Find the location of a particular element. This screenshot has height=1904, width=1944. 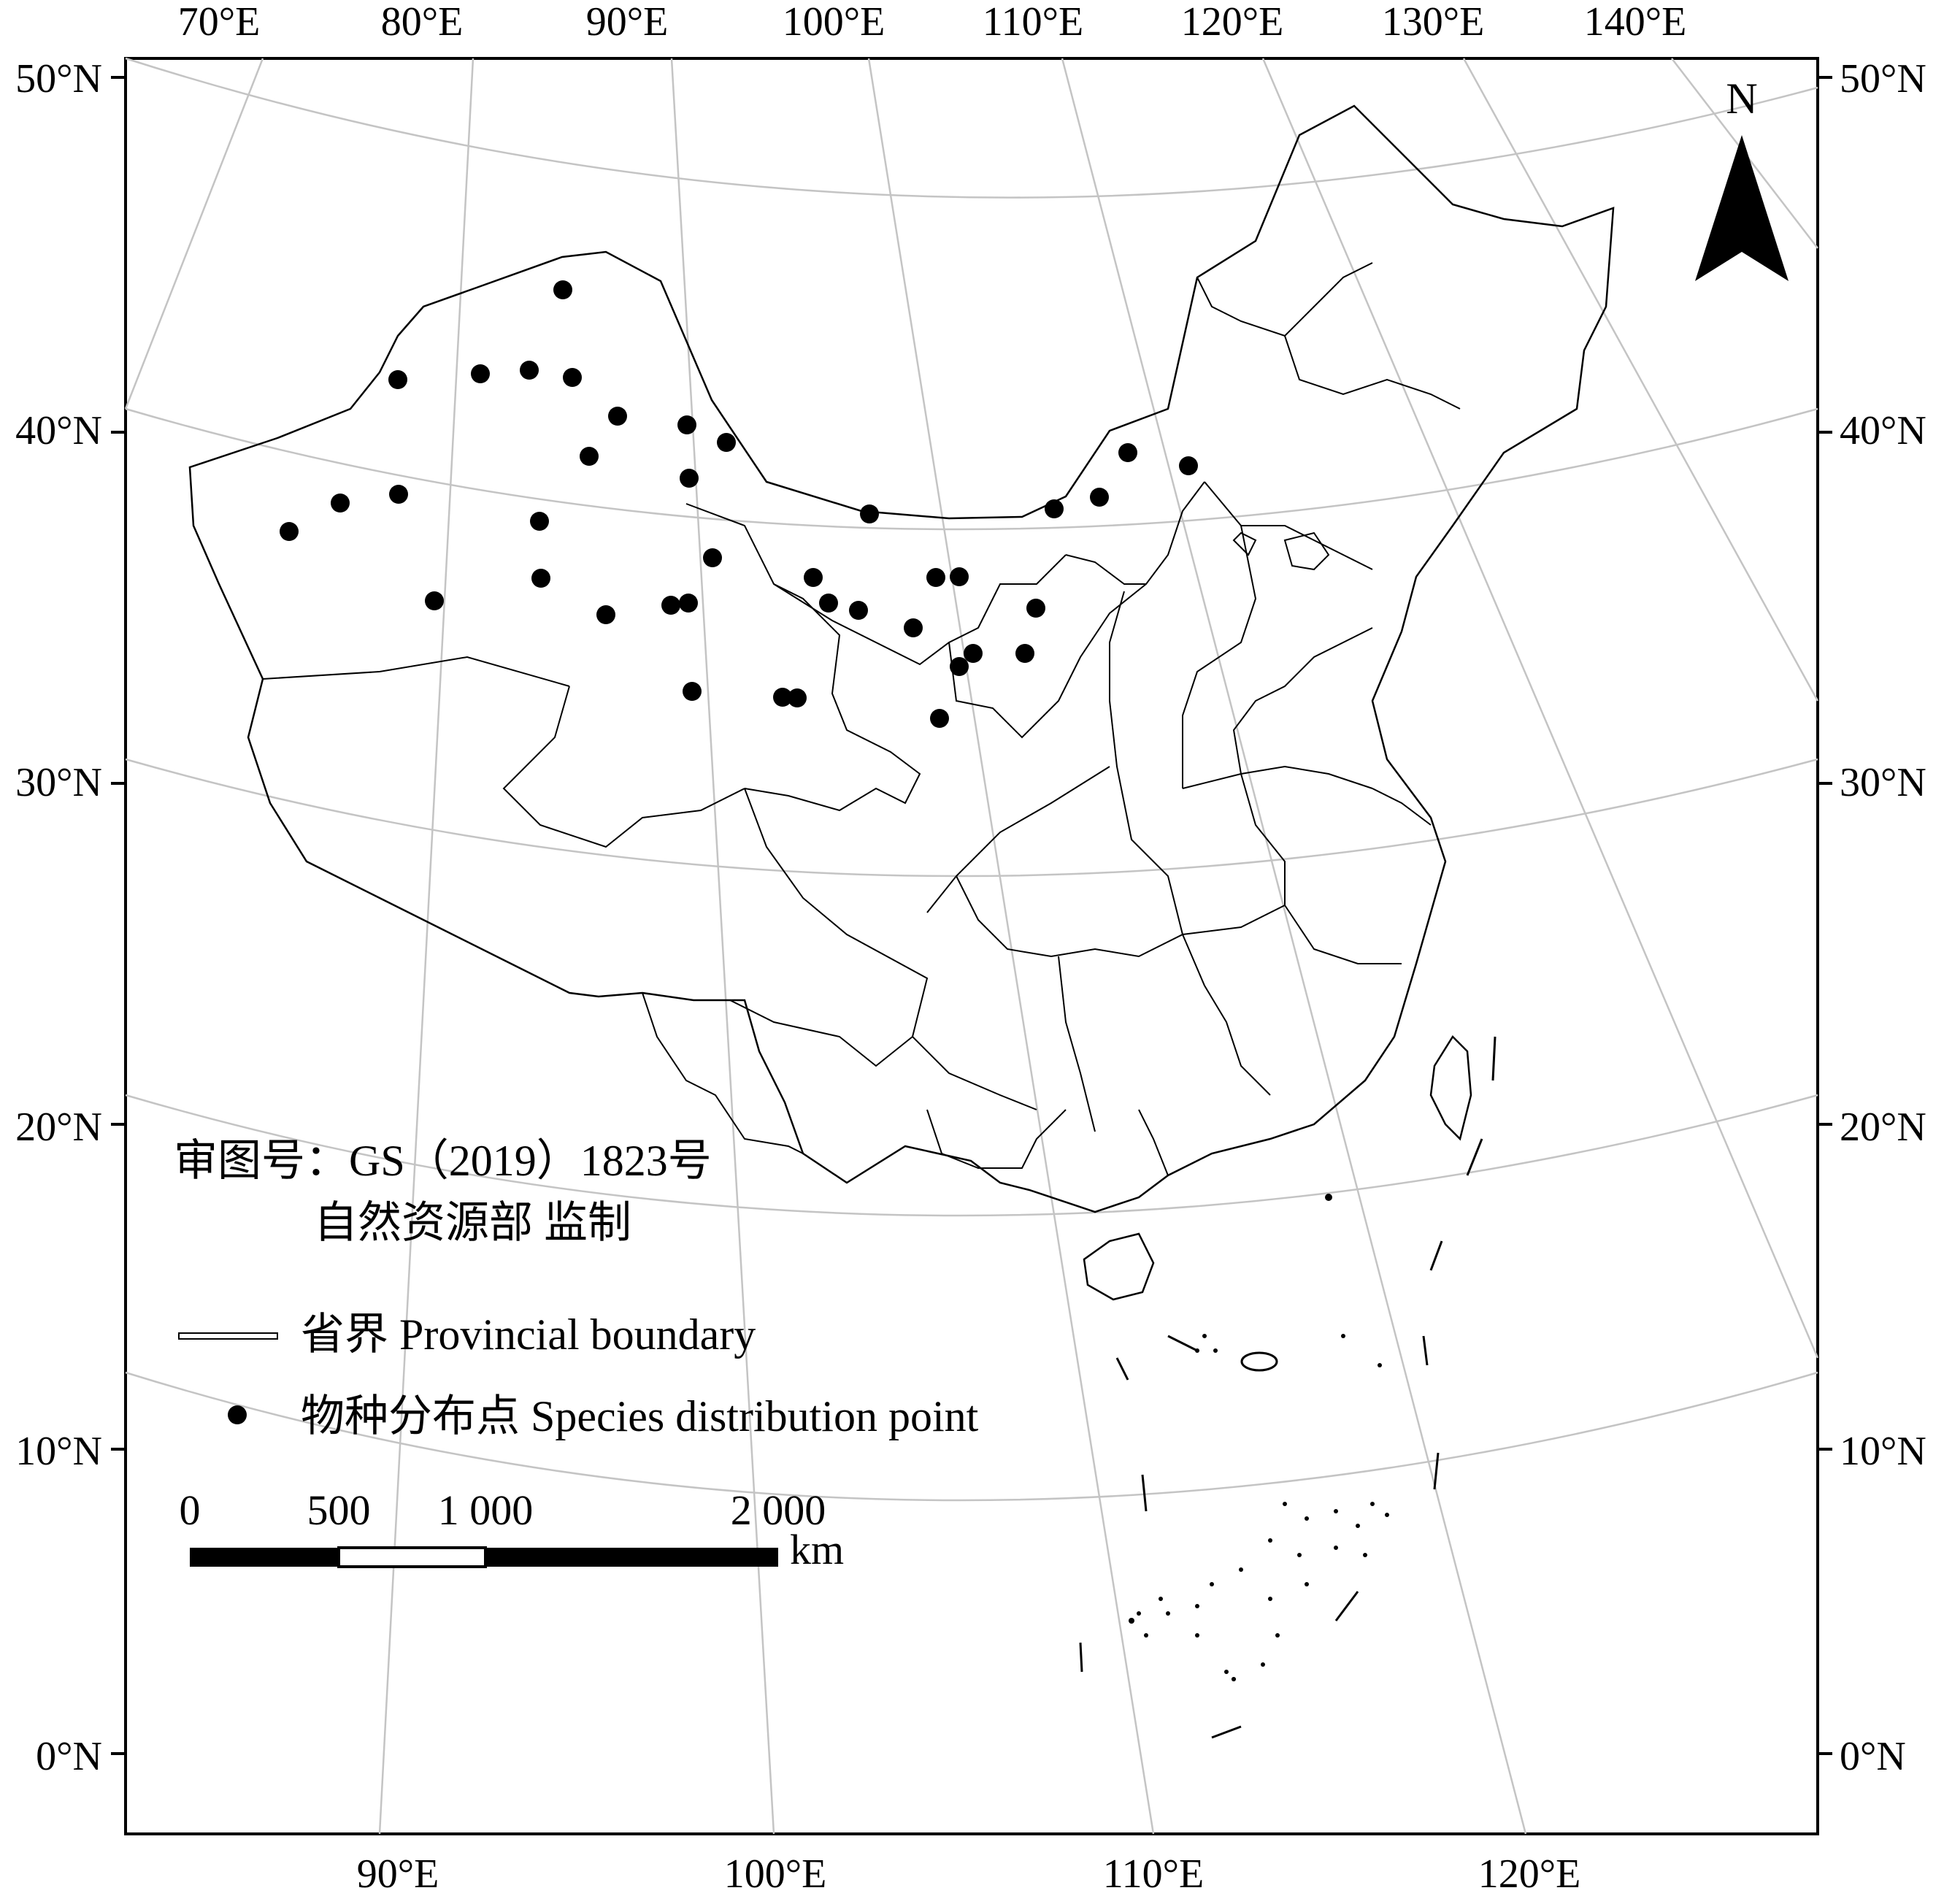

scale-bar: 0 500 1 000 2 000 km is located at coordinates (512, 1529).